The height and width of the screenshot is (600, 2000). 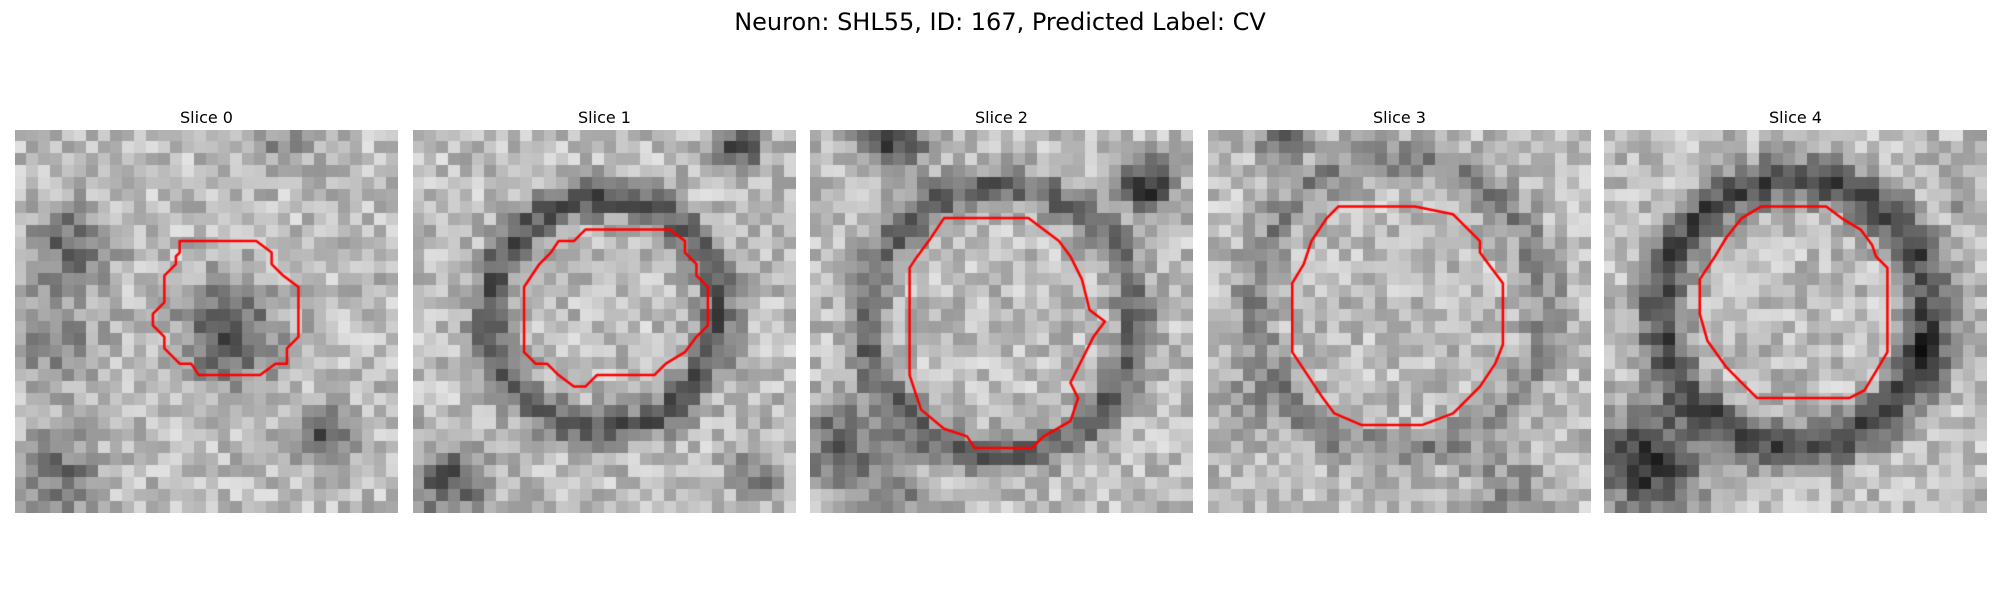 What do you see at coordinates (1001, 117) in the screenshot?
I see `slice-title: Slice 2` at bounding box center [1001, 117].